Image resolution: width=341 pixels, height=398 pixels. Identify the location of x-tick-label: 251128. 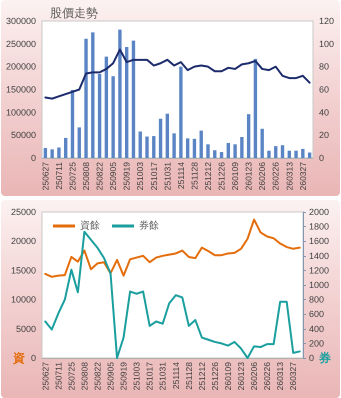
(189, 376).